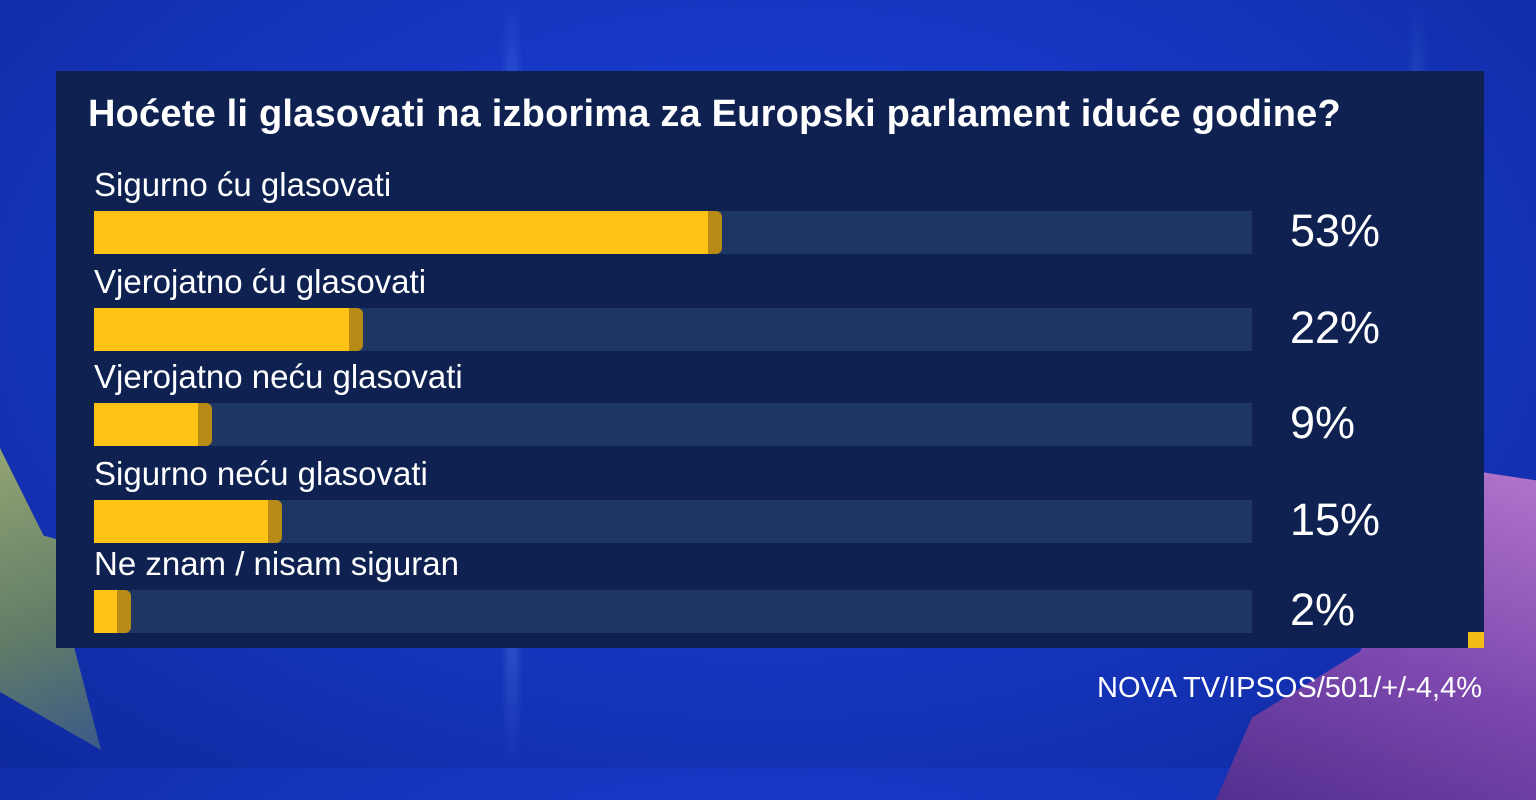 The height and width of the screenshot is (800, 1536). I want to click on bar-row: Vjerojatno neću glasovati 9%, so click(774, 411).